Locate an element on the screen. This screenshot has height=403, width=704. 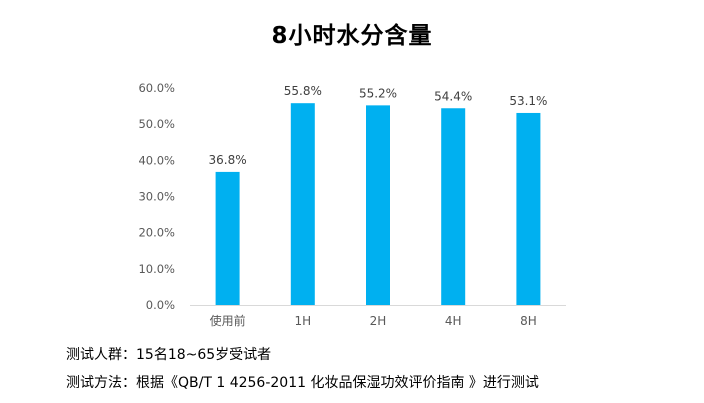
chart-title: 8小时水分含量 is located at coordinates (352, 36).